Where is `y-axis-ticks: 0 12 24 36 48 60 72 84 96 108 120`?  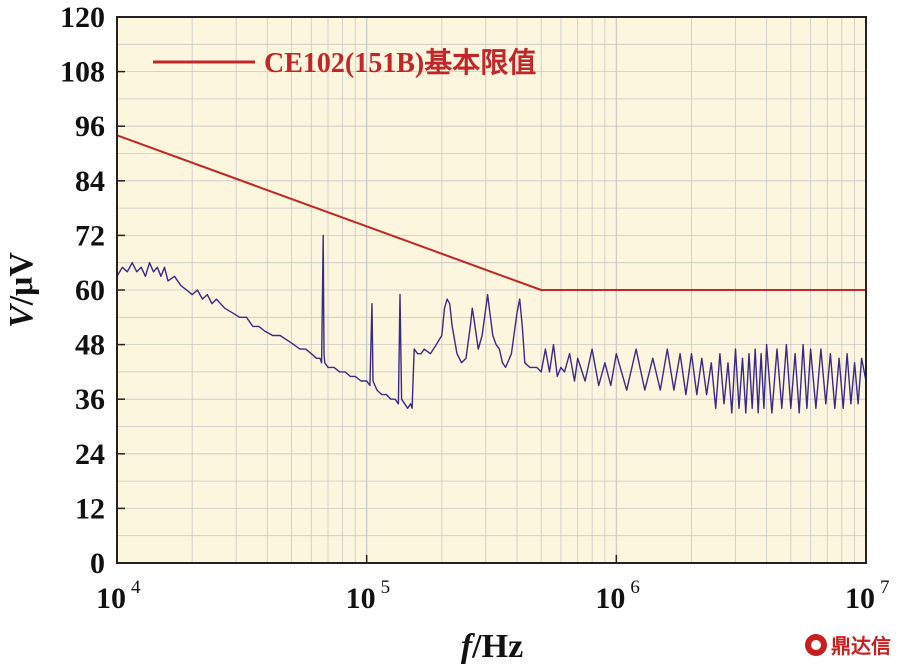
y-axis-ticks: 0 12 24 36 48 60 72 84 96 108 120 is located at coordinates (92, 290).